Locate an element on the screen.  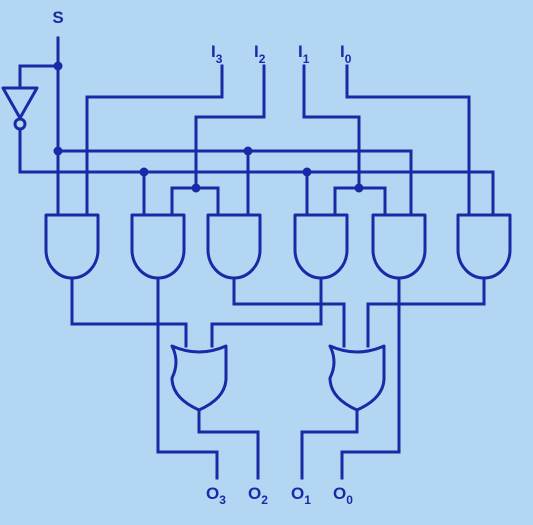
select-label: S is located at coordinates (57, 17).